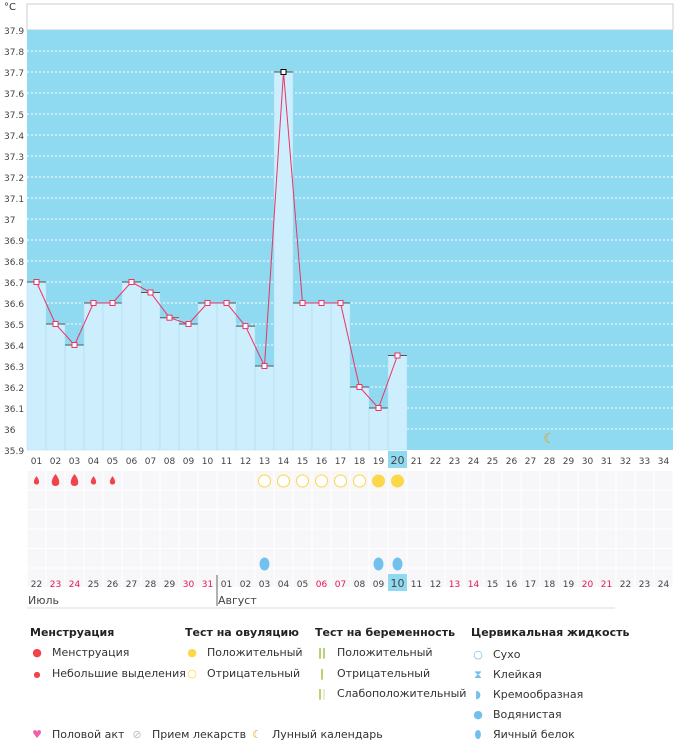 The height and width of the screenshot is (742, 682). I want to click on legend-fluid-title: Цервикальная жидкость, so click(550, 632).